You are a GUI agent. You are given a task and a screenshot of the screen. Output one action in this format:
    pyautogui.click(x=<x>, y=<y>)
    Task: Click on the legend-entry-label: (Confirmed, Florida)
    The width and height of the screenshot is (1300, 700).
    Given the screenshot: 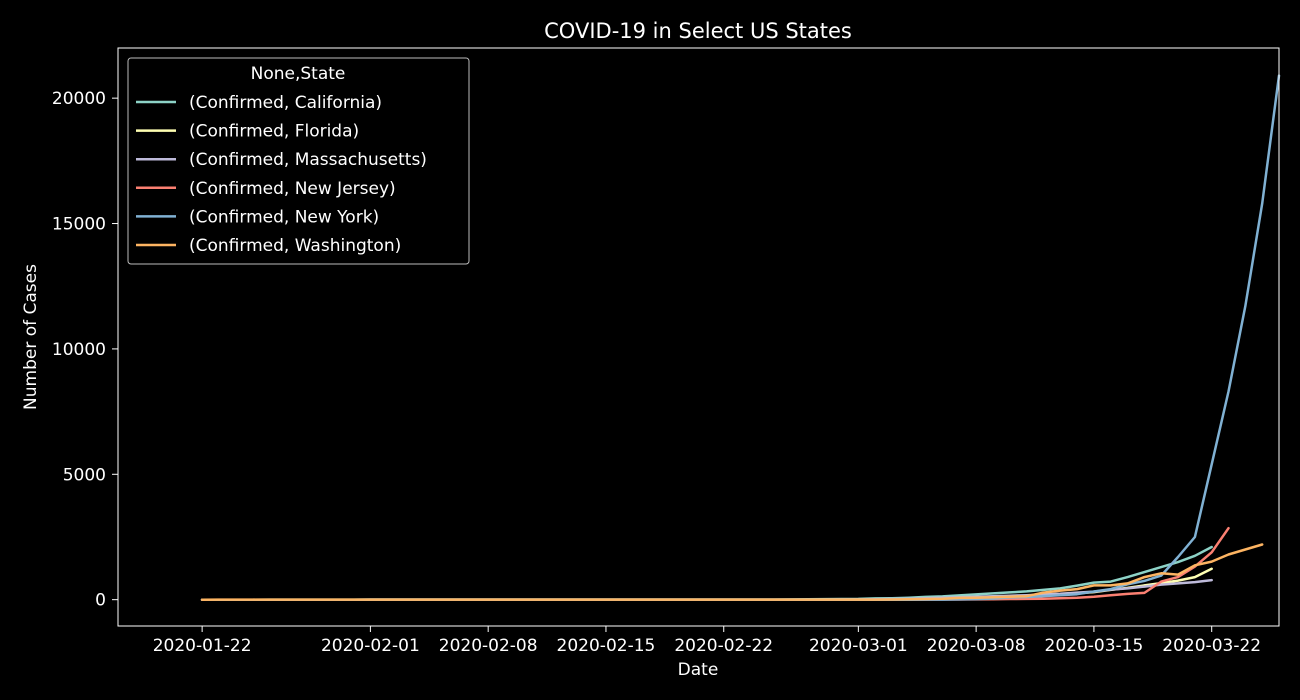 What is the action you would take?
    pyautogui.click(x=274, y=132)
    